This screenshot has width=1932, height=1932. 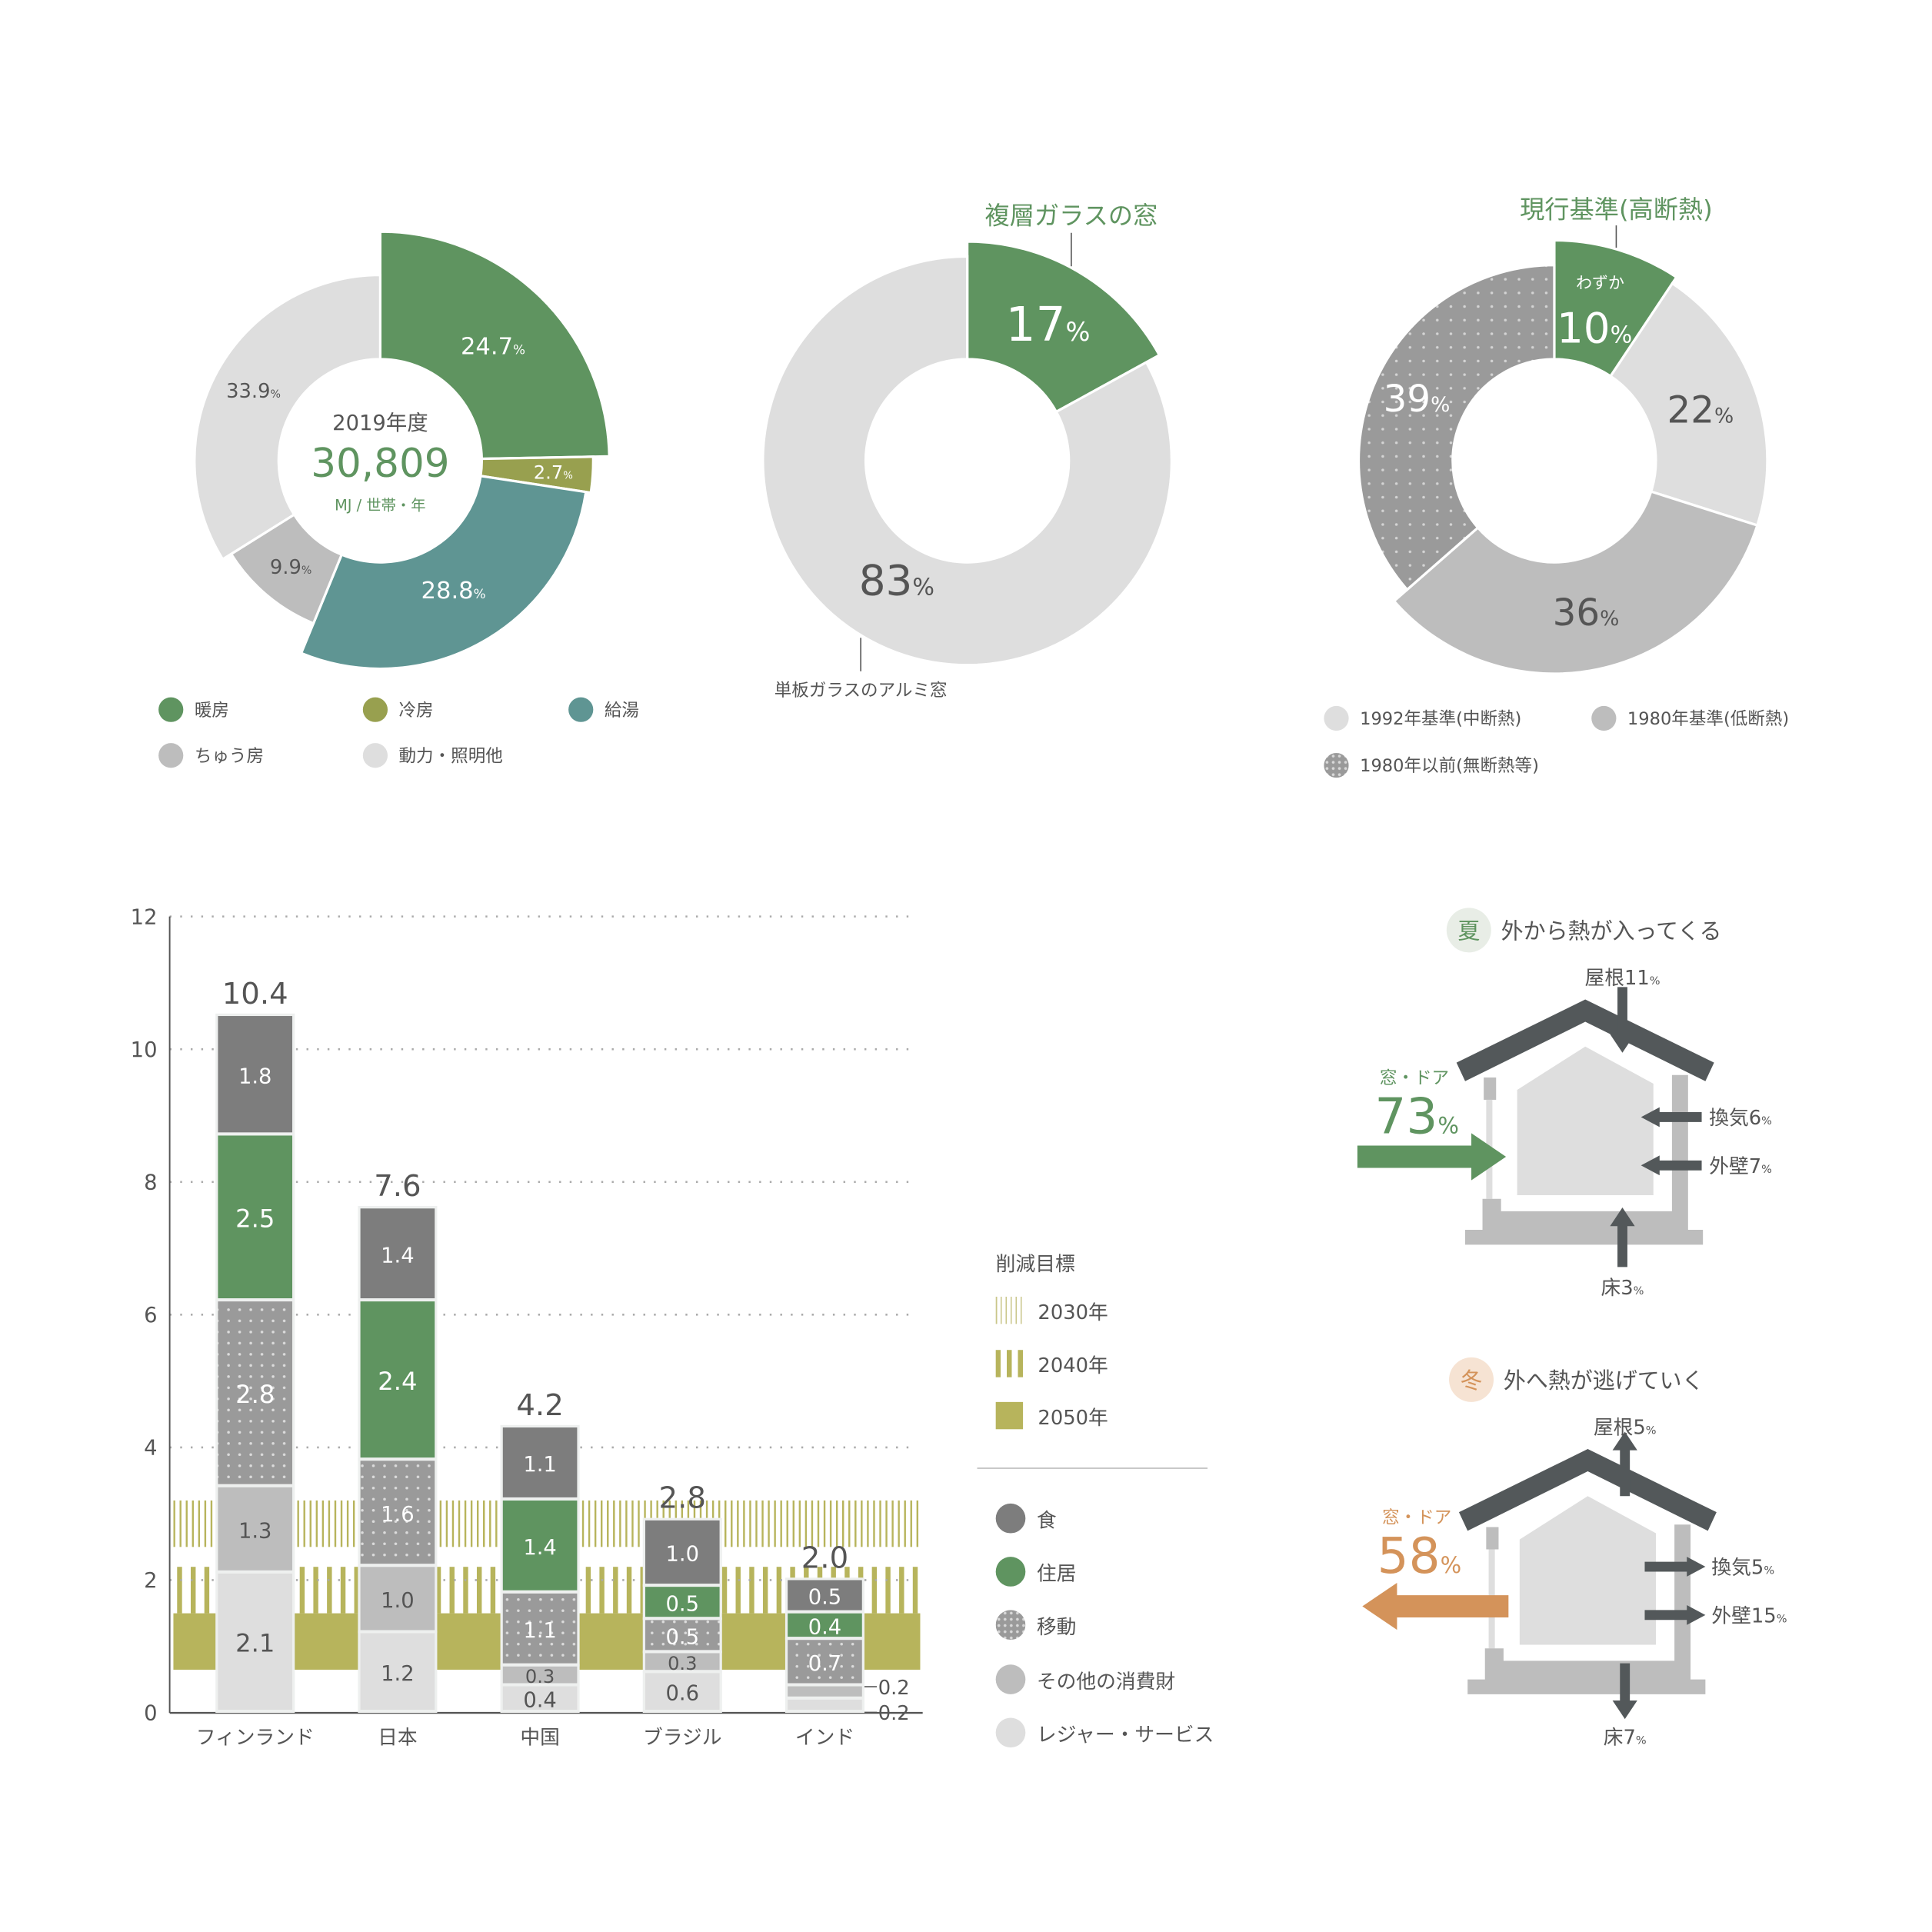 What do you see at coordinates (1622, 1288) in the screenshot?
I see `floor-label: 床3%` at bounding box center [1622, 1288].